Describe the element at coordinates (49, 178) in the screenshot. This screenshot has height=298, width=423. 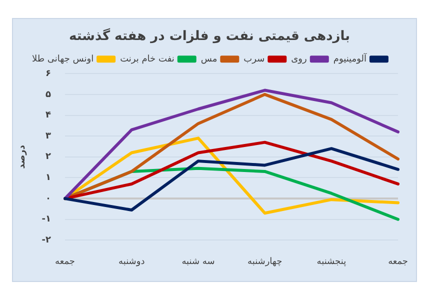
I see `y-tick-label: ۱` at that location.